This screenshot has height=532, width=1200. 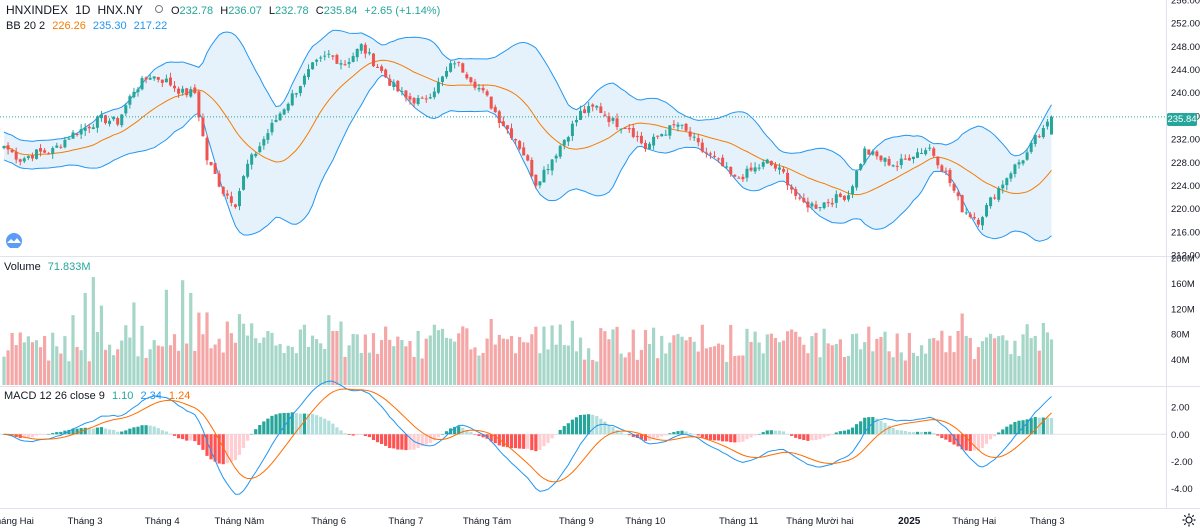 What do you see at coordinates (1185, 3) in the screenshot?
I see `price-tick-label: 256.00` at bounding box center [1185, 3].